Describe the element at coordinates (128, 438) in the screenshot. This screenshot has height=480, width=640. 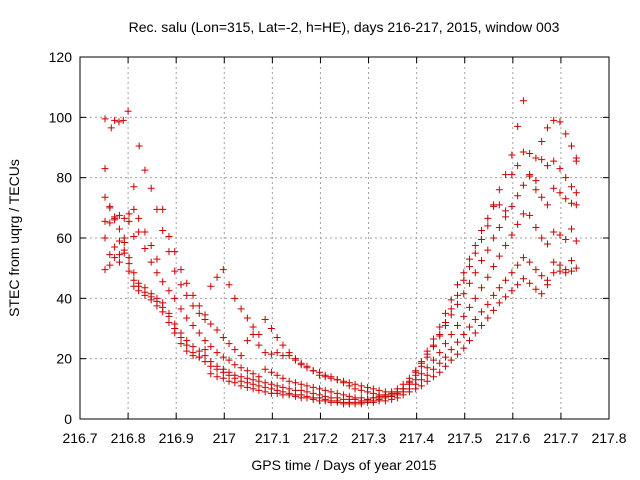
I see `x-tick-label: 216.8` at that location.